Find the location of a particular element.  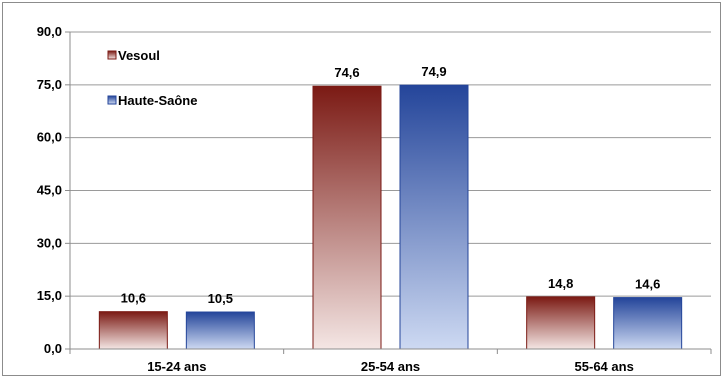

y-tick-label: 15,0 is located at coordinates (49, 295).